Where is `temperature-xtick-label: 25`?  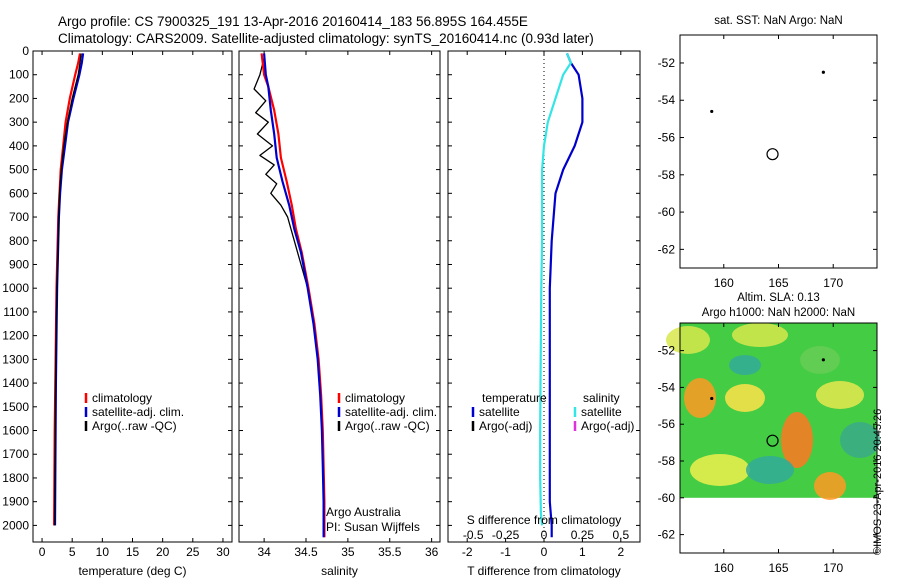 temperature-xtick-label: 25 is located at coordinates (193, 552).